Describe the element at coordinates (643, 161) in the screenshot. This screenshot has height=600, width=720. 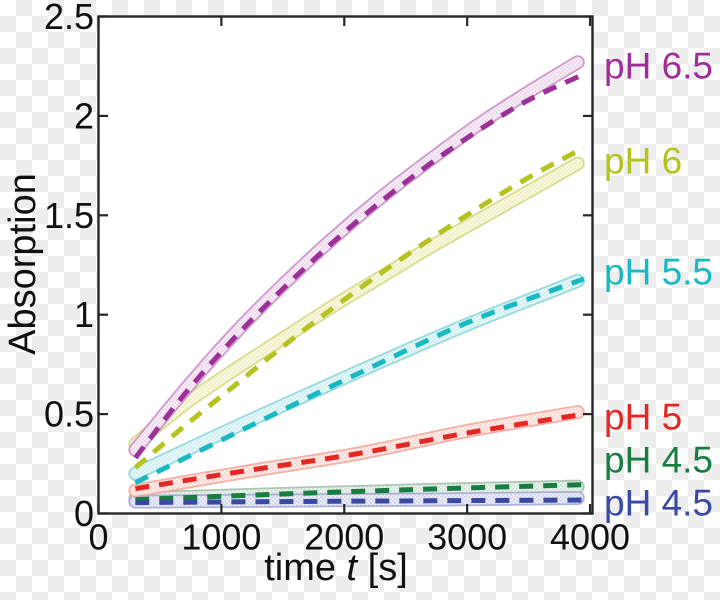
I see `ph-6-label: pH 6` at that location.